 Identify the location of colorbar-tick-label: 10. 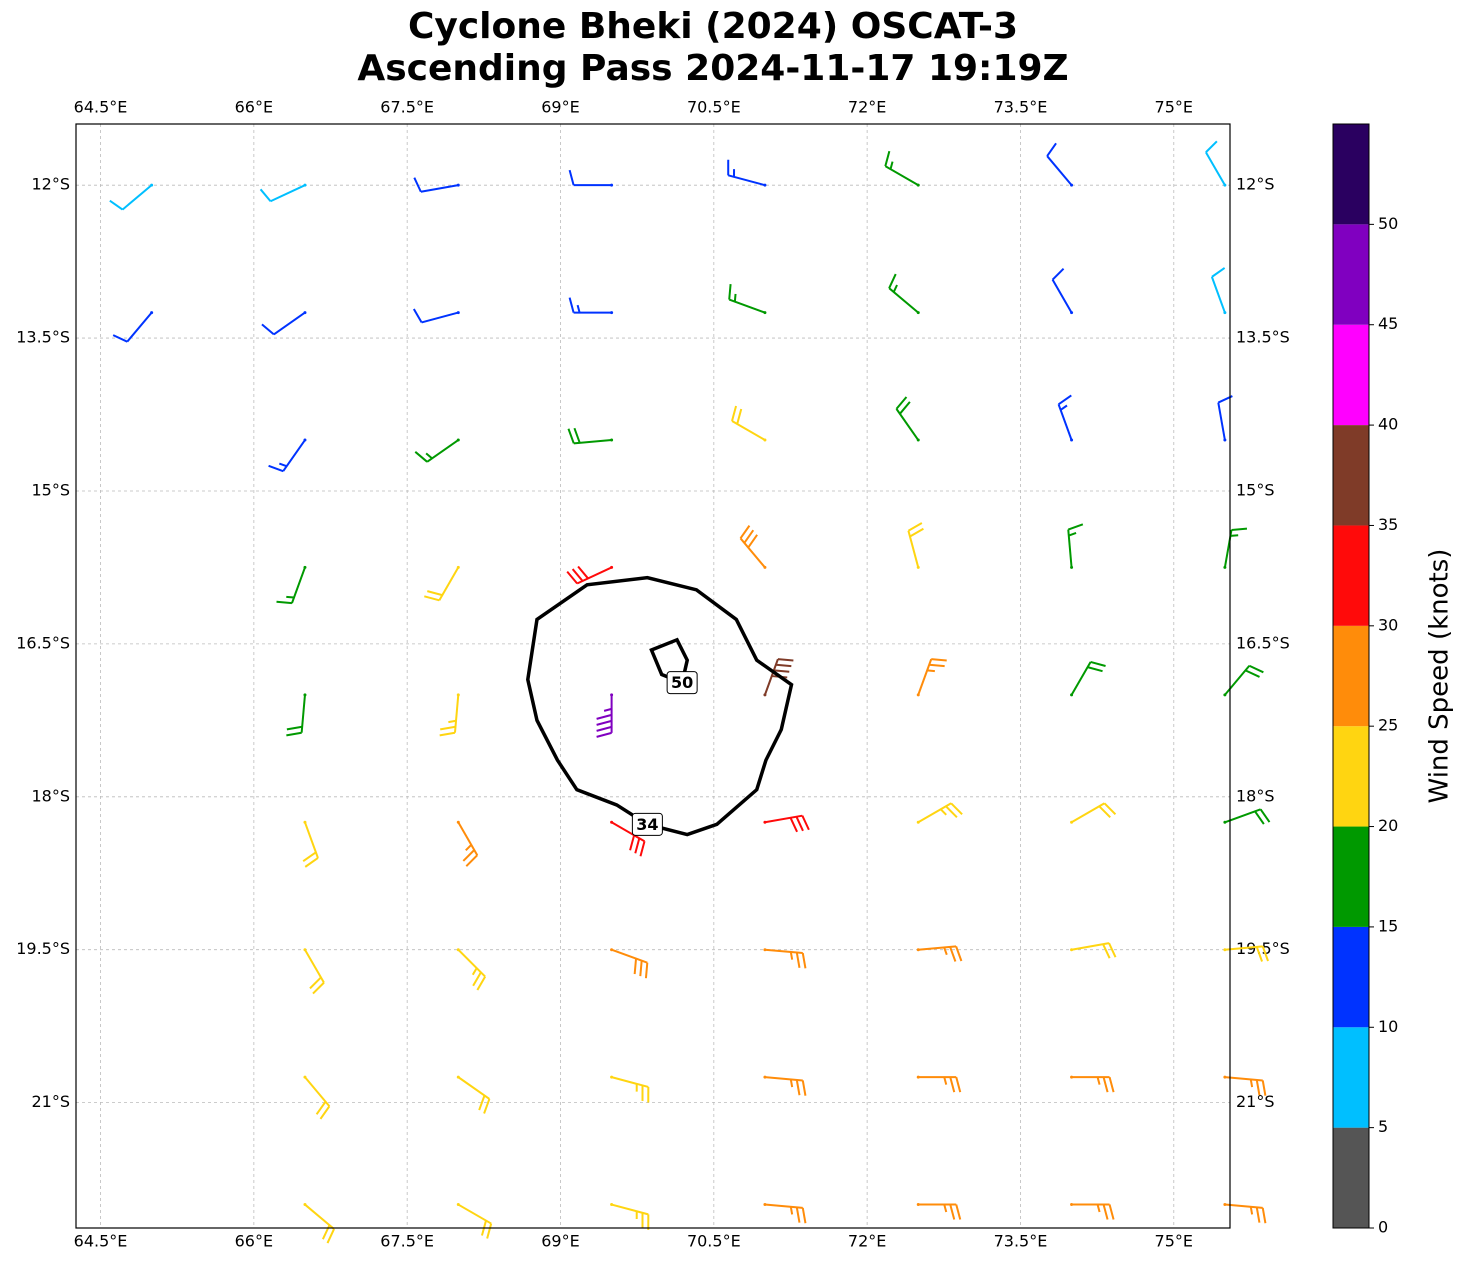
(1388, 1026).